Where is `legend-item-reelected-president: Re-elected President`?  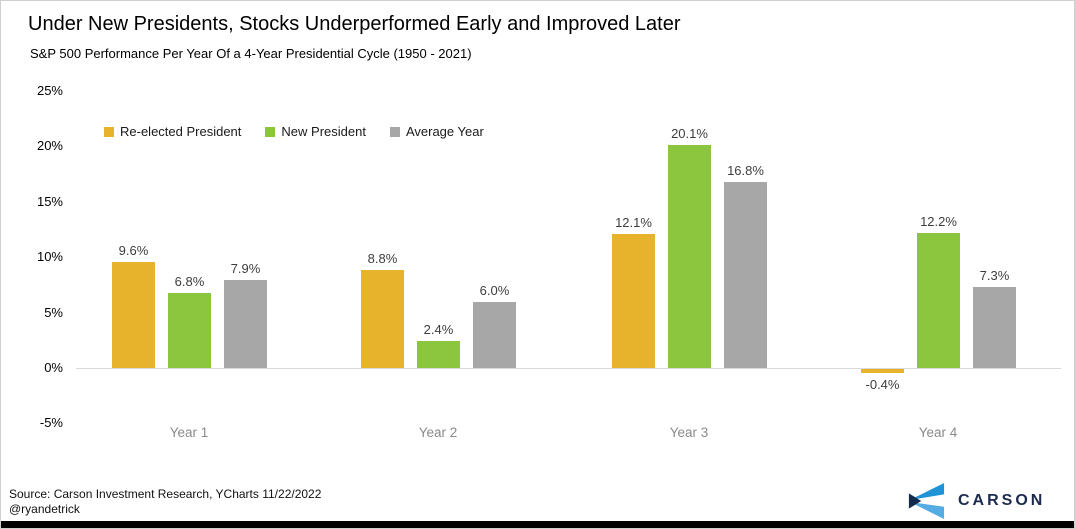 legend-item-reelected-president: Re-elected President is located at coordinates (172, 131).